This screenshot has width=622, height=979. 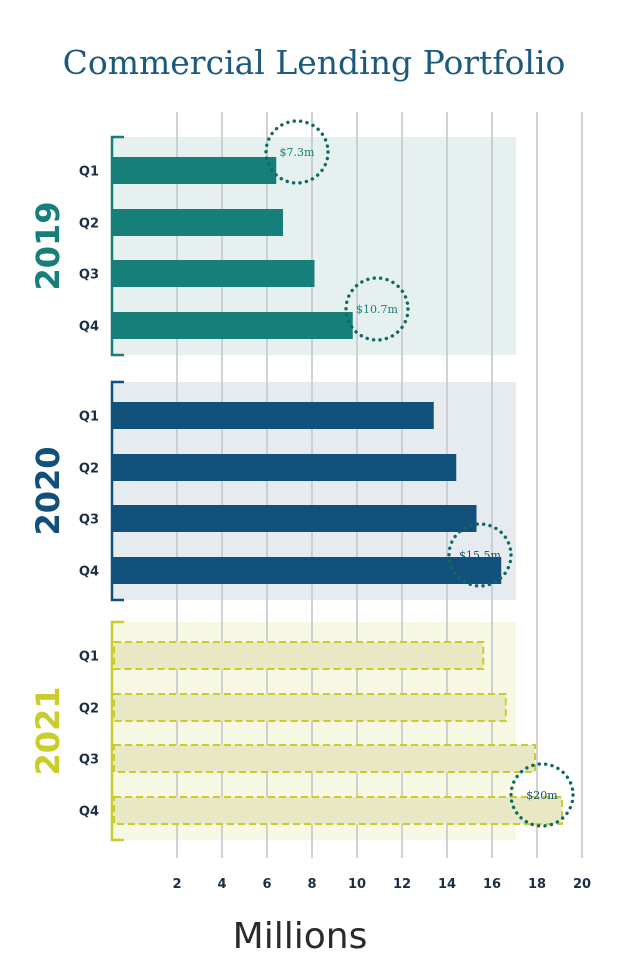 I want to click on category-label-2020-q1: Q1, so click(x=89, y=417).